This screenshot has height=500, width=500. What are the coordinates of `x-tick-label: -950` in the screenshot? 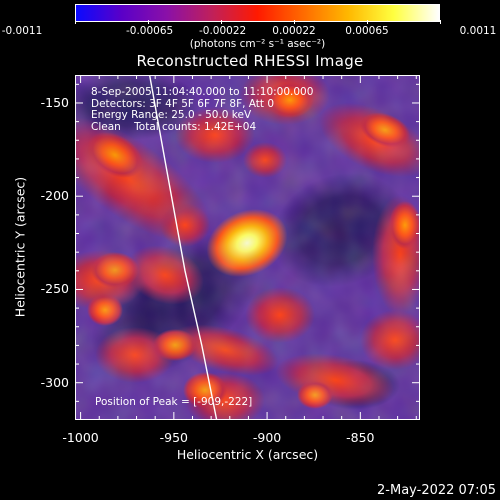 It's located at (174, 437).